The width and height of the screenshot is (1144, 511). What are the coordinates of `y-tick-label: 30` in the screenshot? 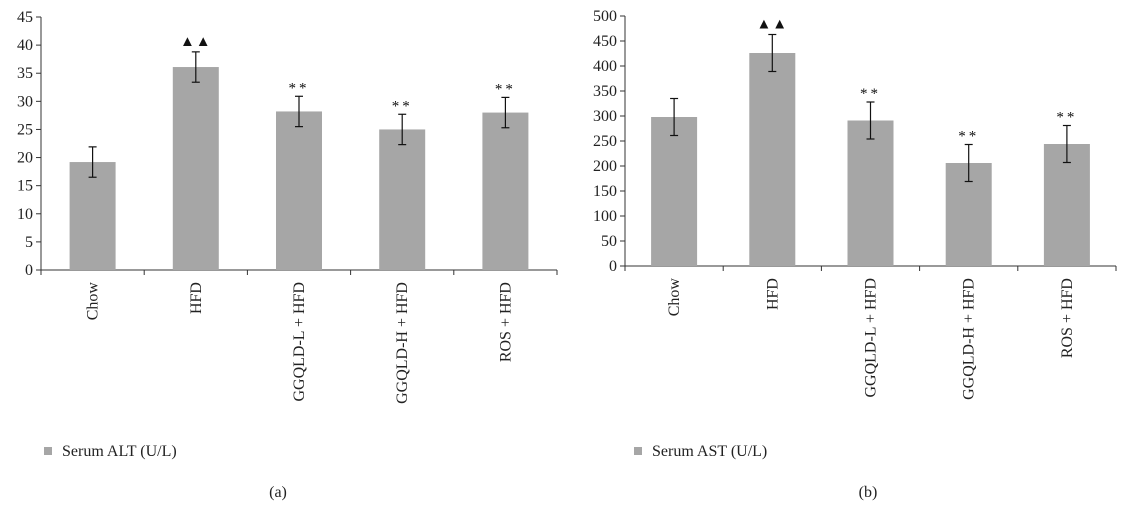 It's located at (25, 101).